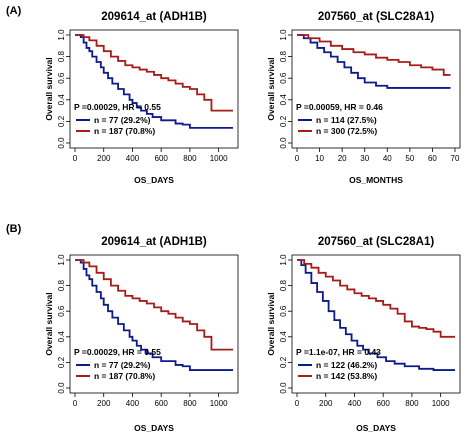  Describe the element at coordinates (346, 120) in the screenshot. I see `legend-label: n = 114 (27.5%)` at that location.